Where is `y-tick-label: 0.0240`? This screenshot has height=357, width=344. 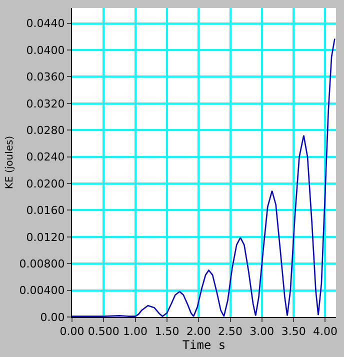
y-tick-label: 0.0240 is located at coordinates (45, 157).